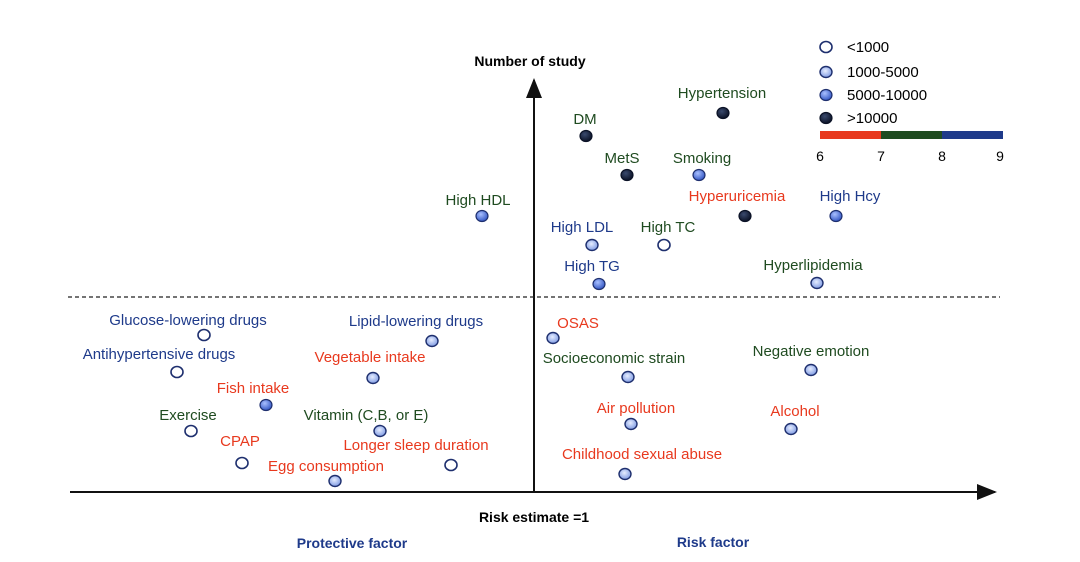 Image resolution: width=1080 pixels, height=562 pixels. Describe the element at coordinates (326, 466) in the screenshot. I see `factor-label: Egg consumption` at that location.